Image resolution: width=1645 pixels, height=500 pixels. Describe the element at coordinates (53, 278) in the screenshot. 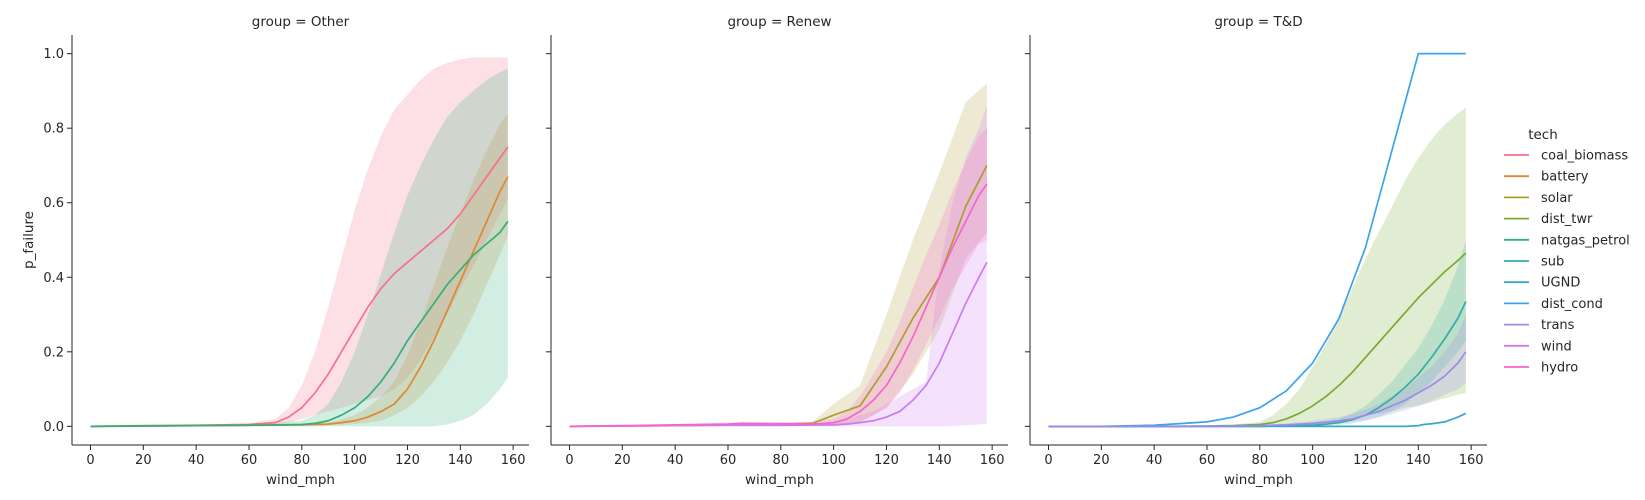

I see `y-tick-label: 0.4` at that location.